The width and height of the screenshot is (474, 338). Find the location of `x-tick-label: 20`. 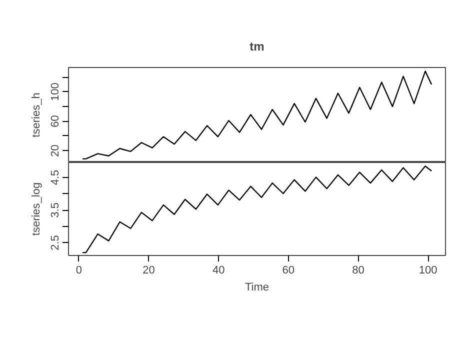

x-tick-label: 20 is located at coordinates (148, 270).